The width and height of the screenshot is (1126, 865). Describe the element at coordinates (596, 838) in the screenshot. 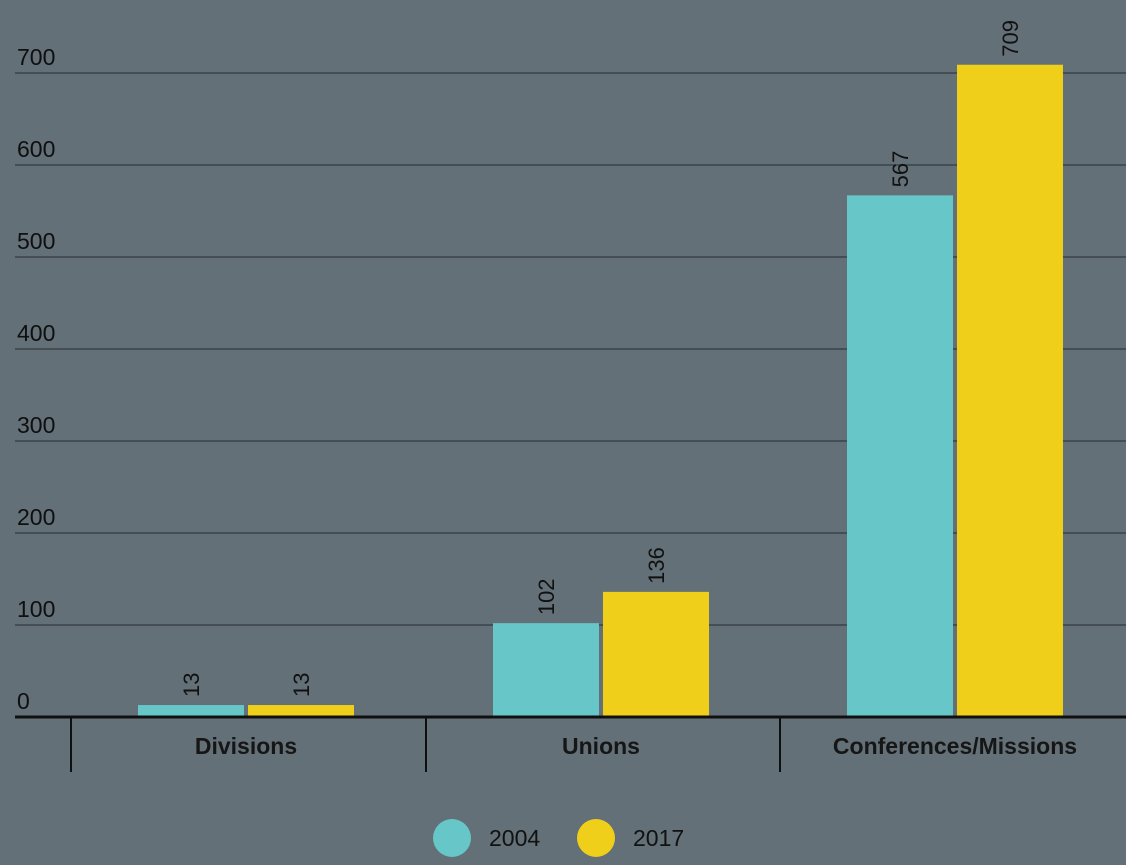

I see `legend-swatch-2017` at that location.